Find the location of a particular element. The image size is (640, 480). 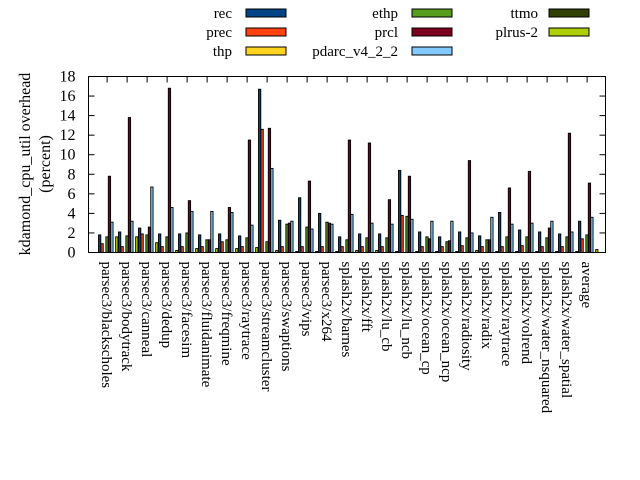

x-tick-label: parsec3/bodytrack is located at coordinates (126, 317).